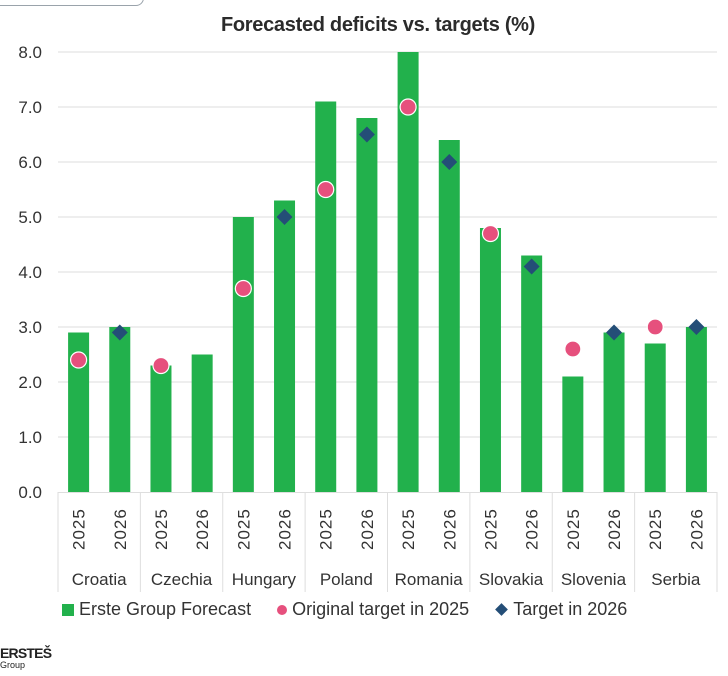 The image size is (728, 676). Describe the element at coordinates (30, 437) in the screenshot. I see `y-tick-label: 1.0` at that location.